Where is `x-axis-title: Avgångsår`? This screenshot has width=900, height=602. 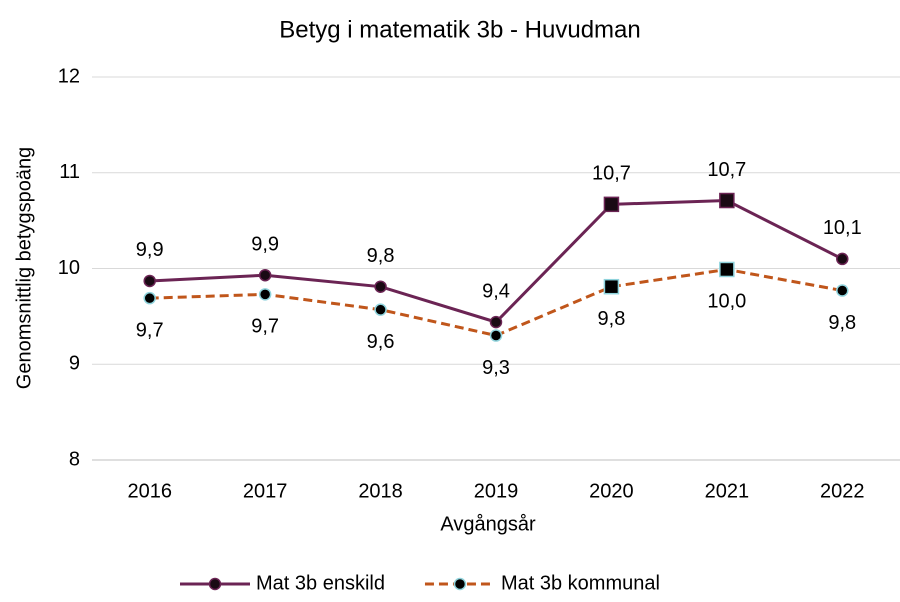
x-axis-title: Avgångsår is located at coordinates (488, 524).